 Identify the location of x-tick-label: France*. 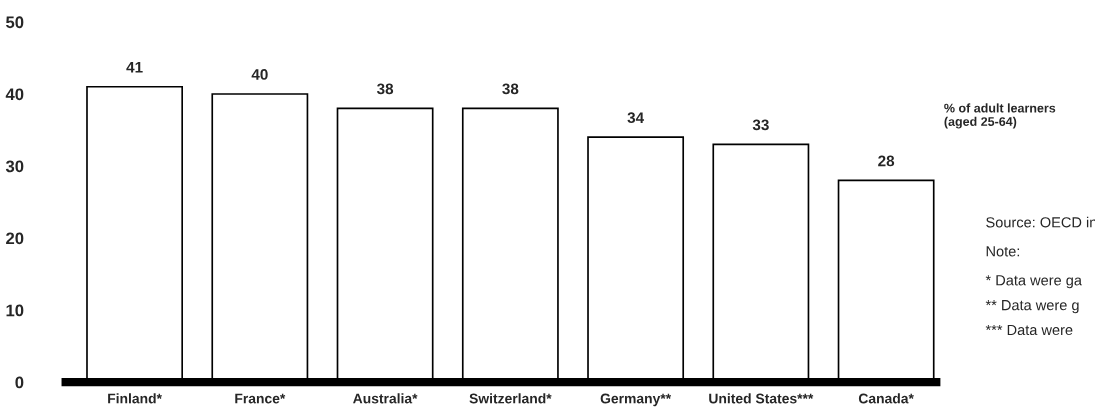
(260, 398).